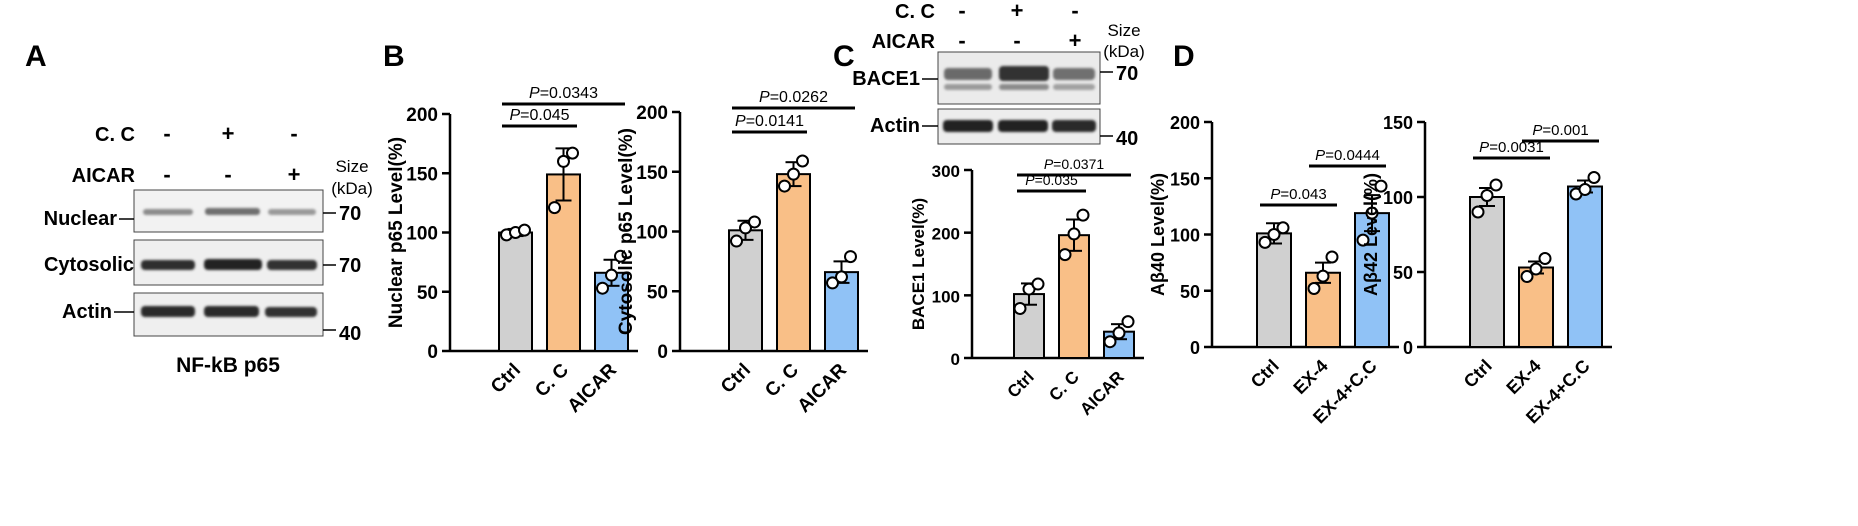  Describe the element at coordinates (1158, 234) in the screenshot. I see `y-axis-label: Aβ40 Level(%)` at that location.